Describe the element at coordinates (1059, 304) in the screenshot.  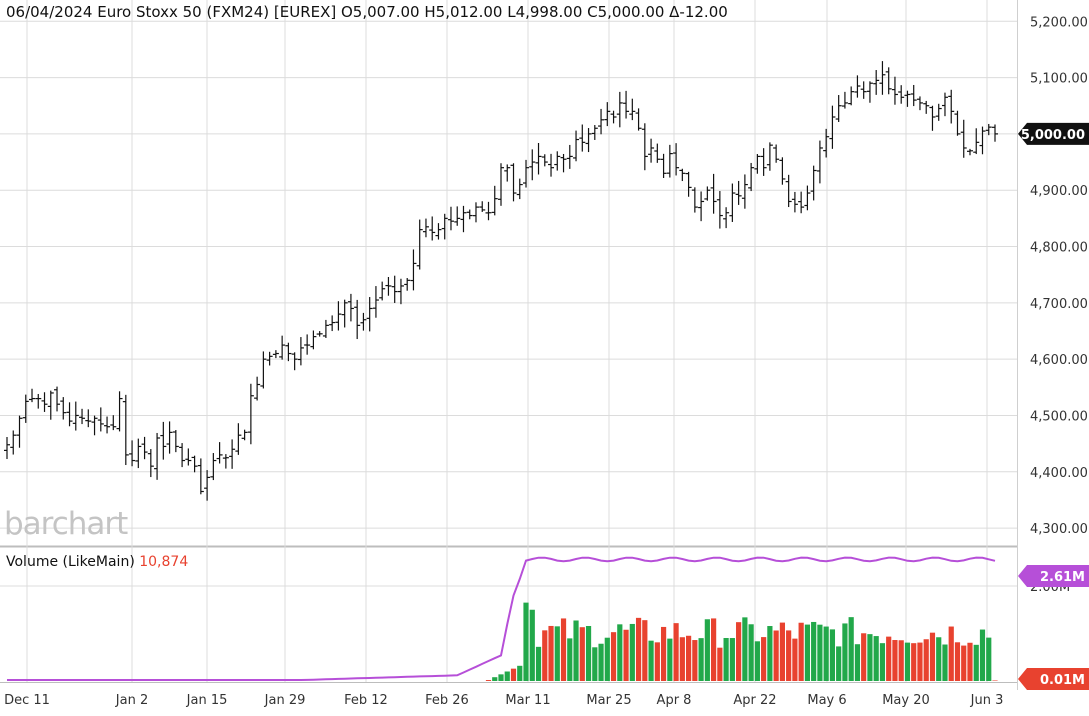
I see `price-tick-label: 4,700.00` at that location.